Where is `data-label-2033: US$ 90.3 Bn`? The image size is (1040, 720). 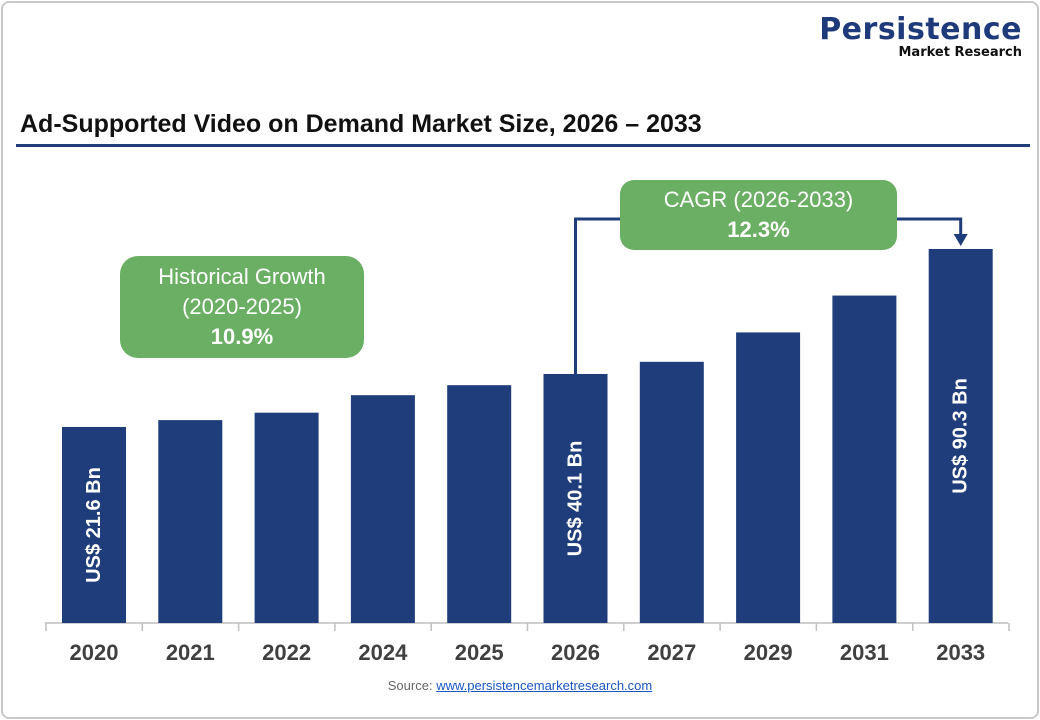 data-label-2033: US$ 90.3 Bn is located at coordinates (961, 436).